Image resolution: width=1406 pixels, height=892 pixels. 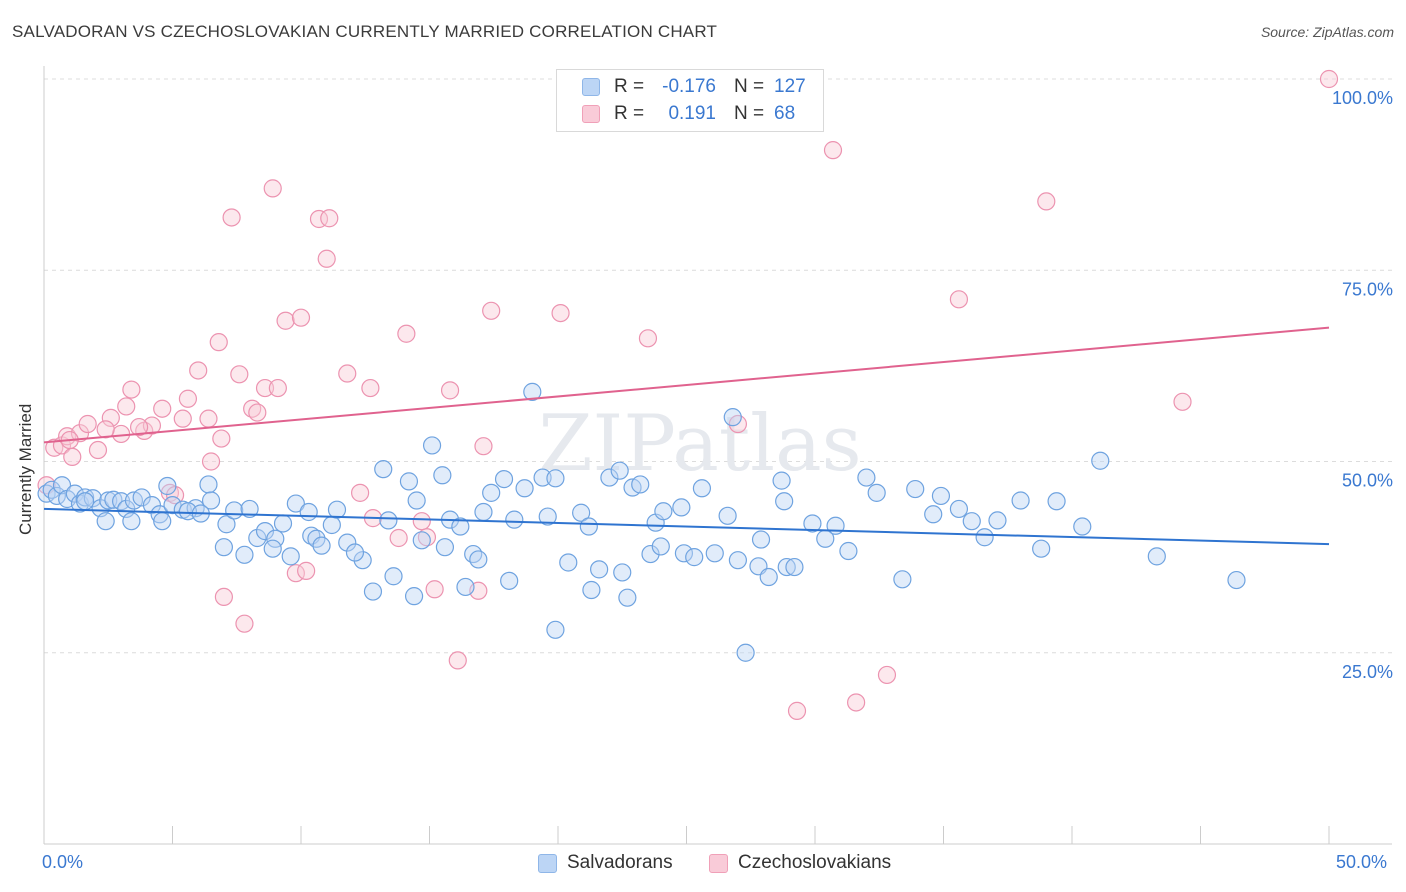 I want to click on n-value: 68, so click(x=785, y=113).